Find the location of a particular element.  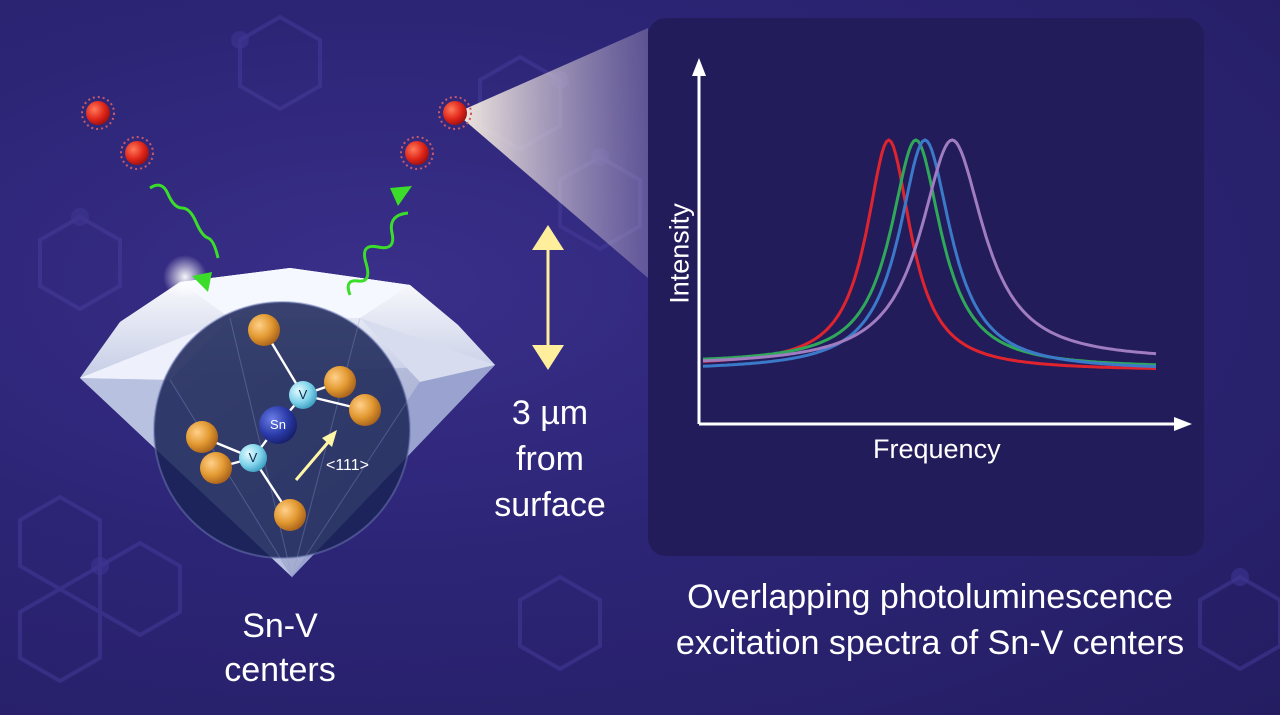

depth-label: 3 µm from surface is located at coordinates (550, 459).